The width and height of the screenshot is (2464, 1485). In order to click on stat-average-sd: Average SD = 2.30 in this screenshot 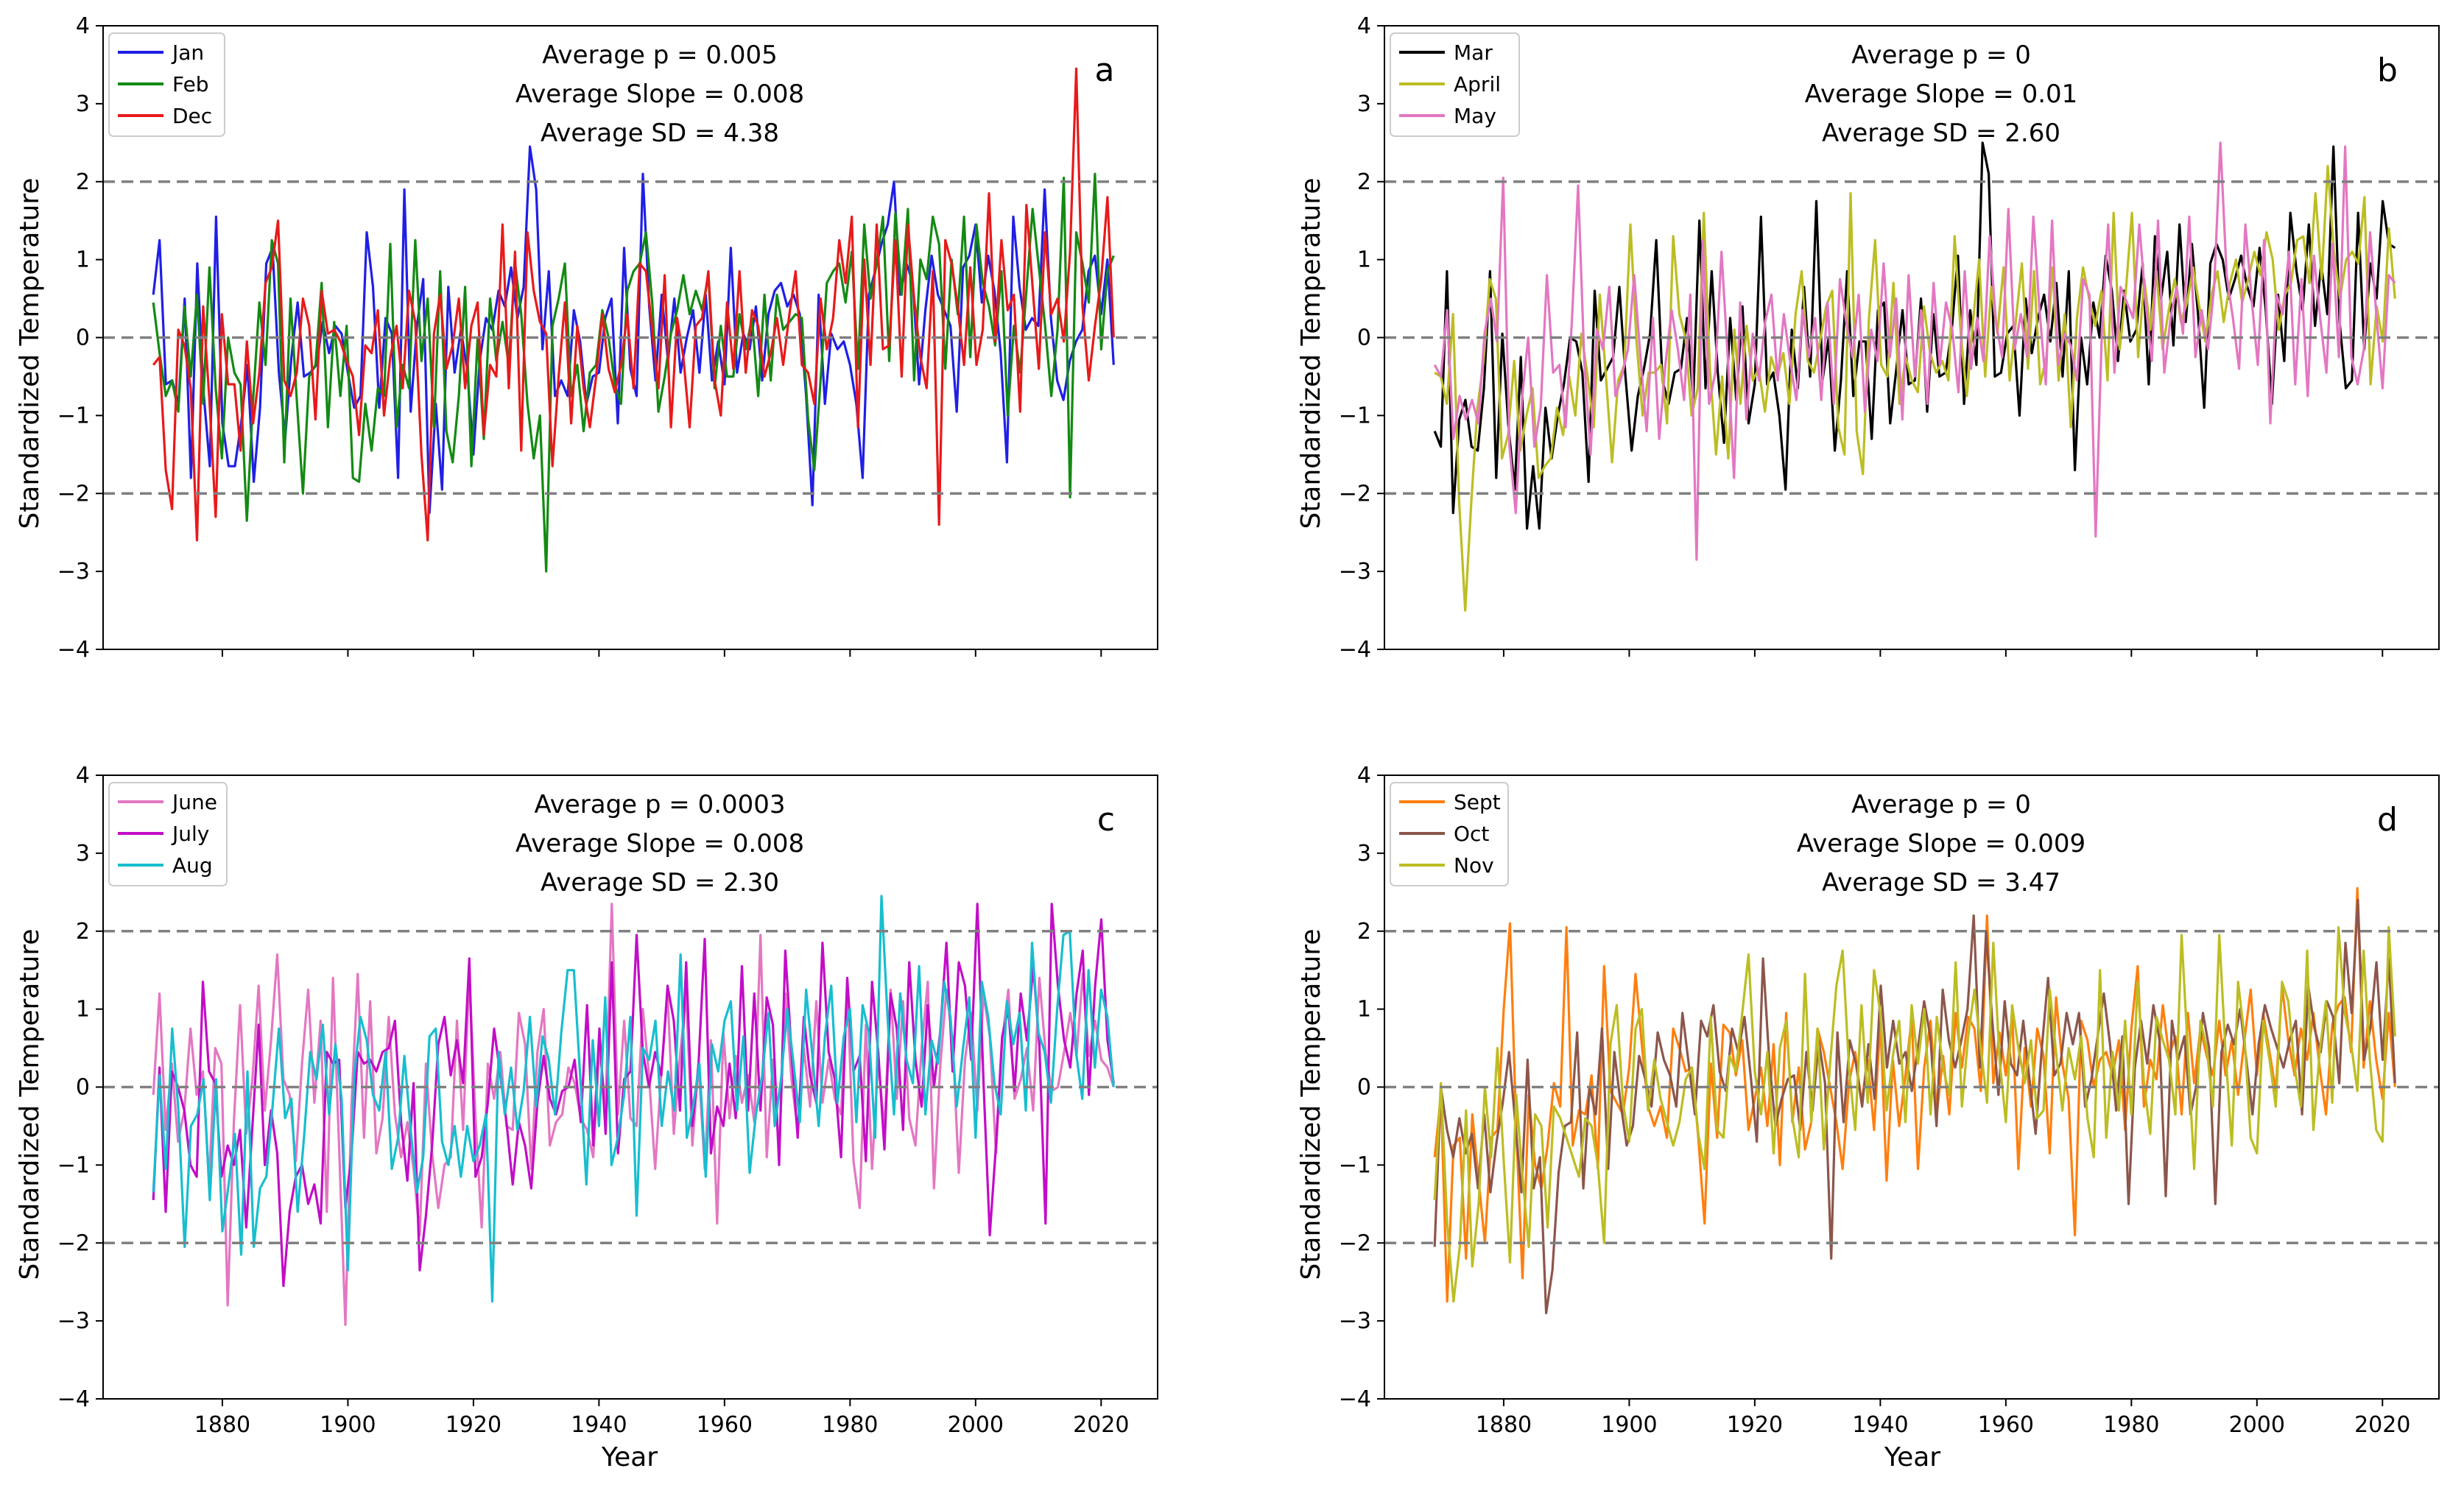, I will do `click(660, 883)`.